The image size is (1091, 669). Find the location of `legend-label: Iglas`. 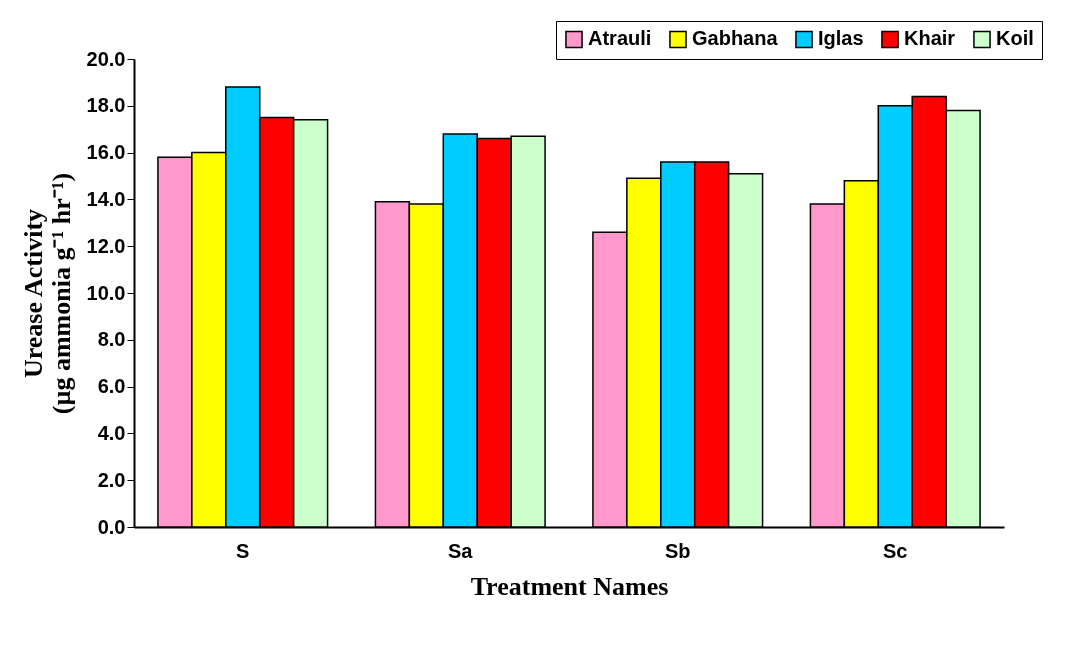

legend-label: Iglas is located at coordinates (841, 38).